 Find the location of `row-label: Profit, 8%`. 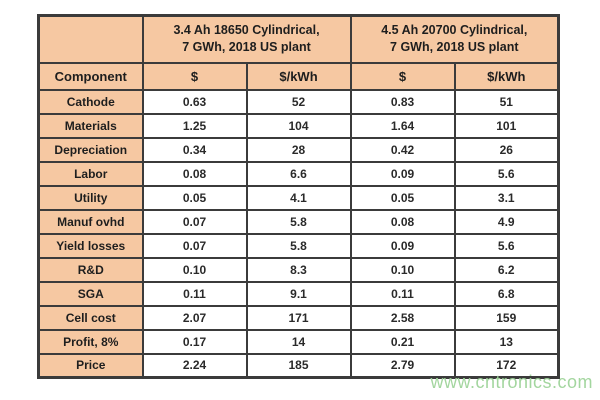

row-label: Profit, 8% is located at coordinates (90, 341).